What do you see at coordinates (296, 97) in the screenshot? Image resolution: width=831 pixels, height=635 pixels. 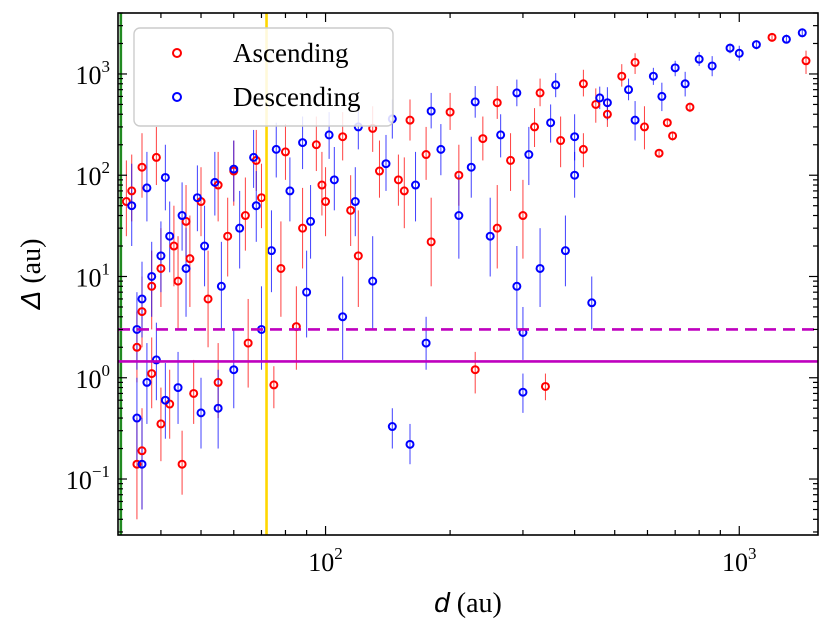 I see `legend-label-descending: Descending` at bounding box center [296, 97].